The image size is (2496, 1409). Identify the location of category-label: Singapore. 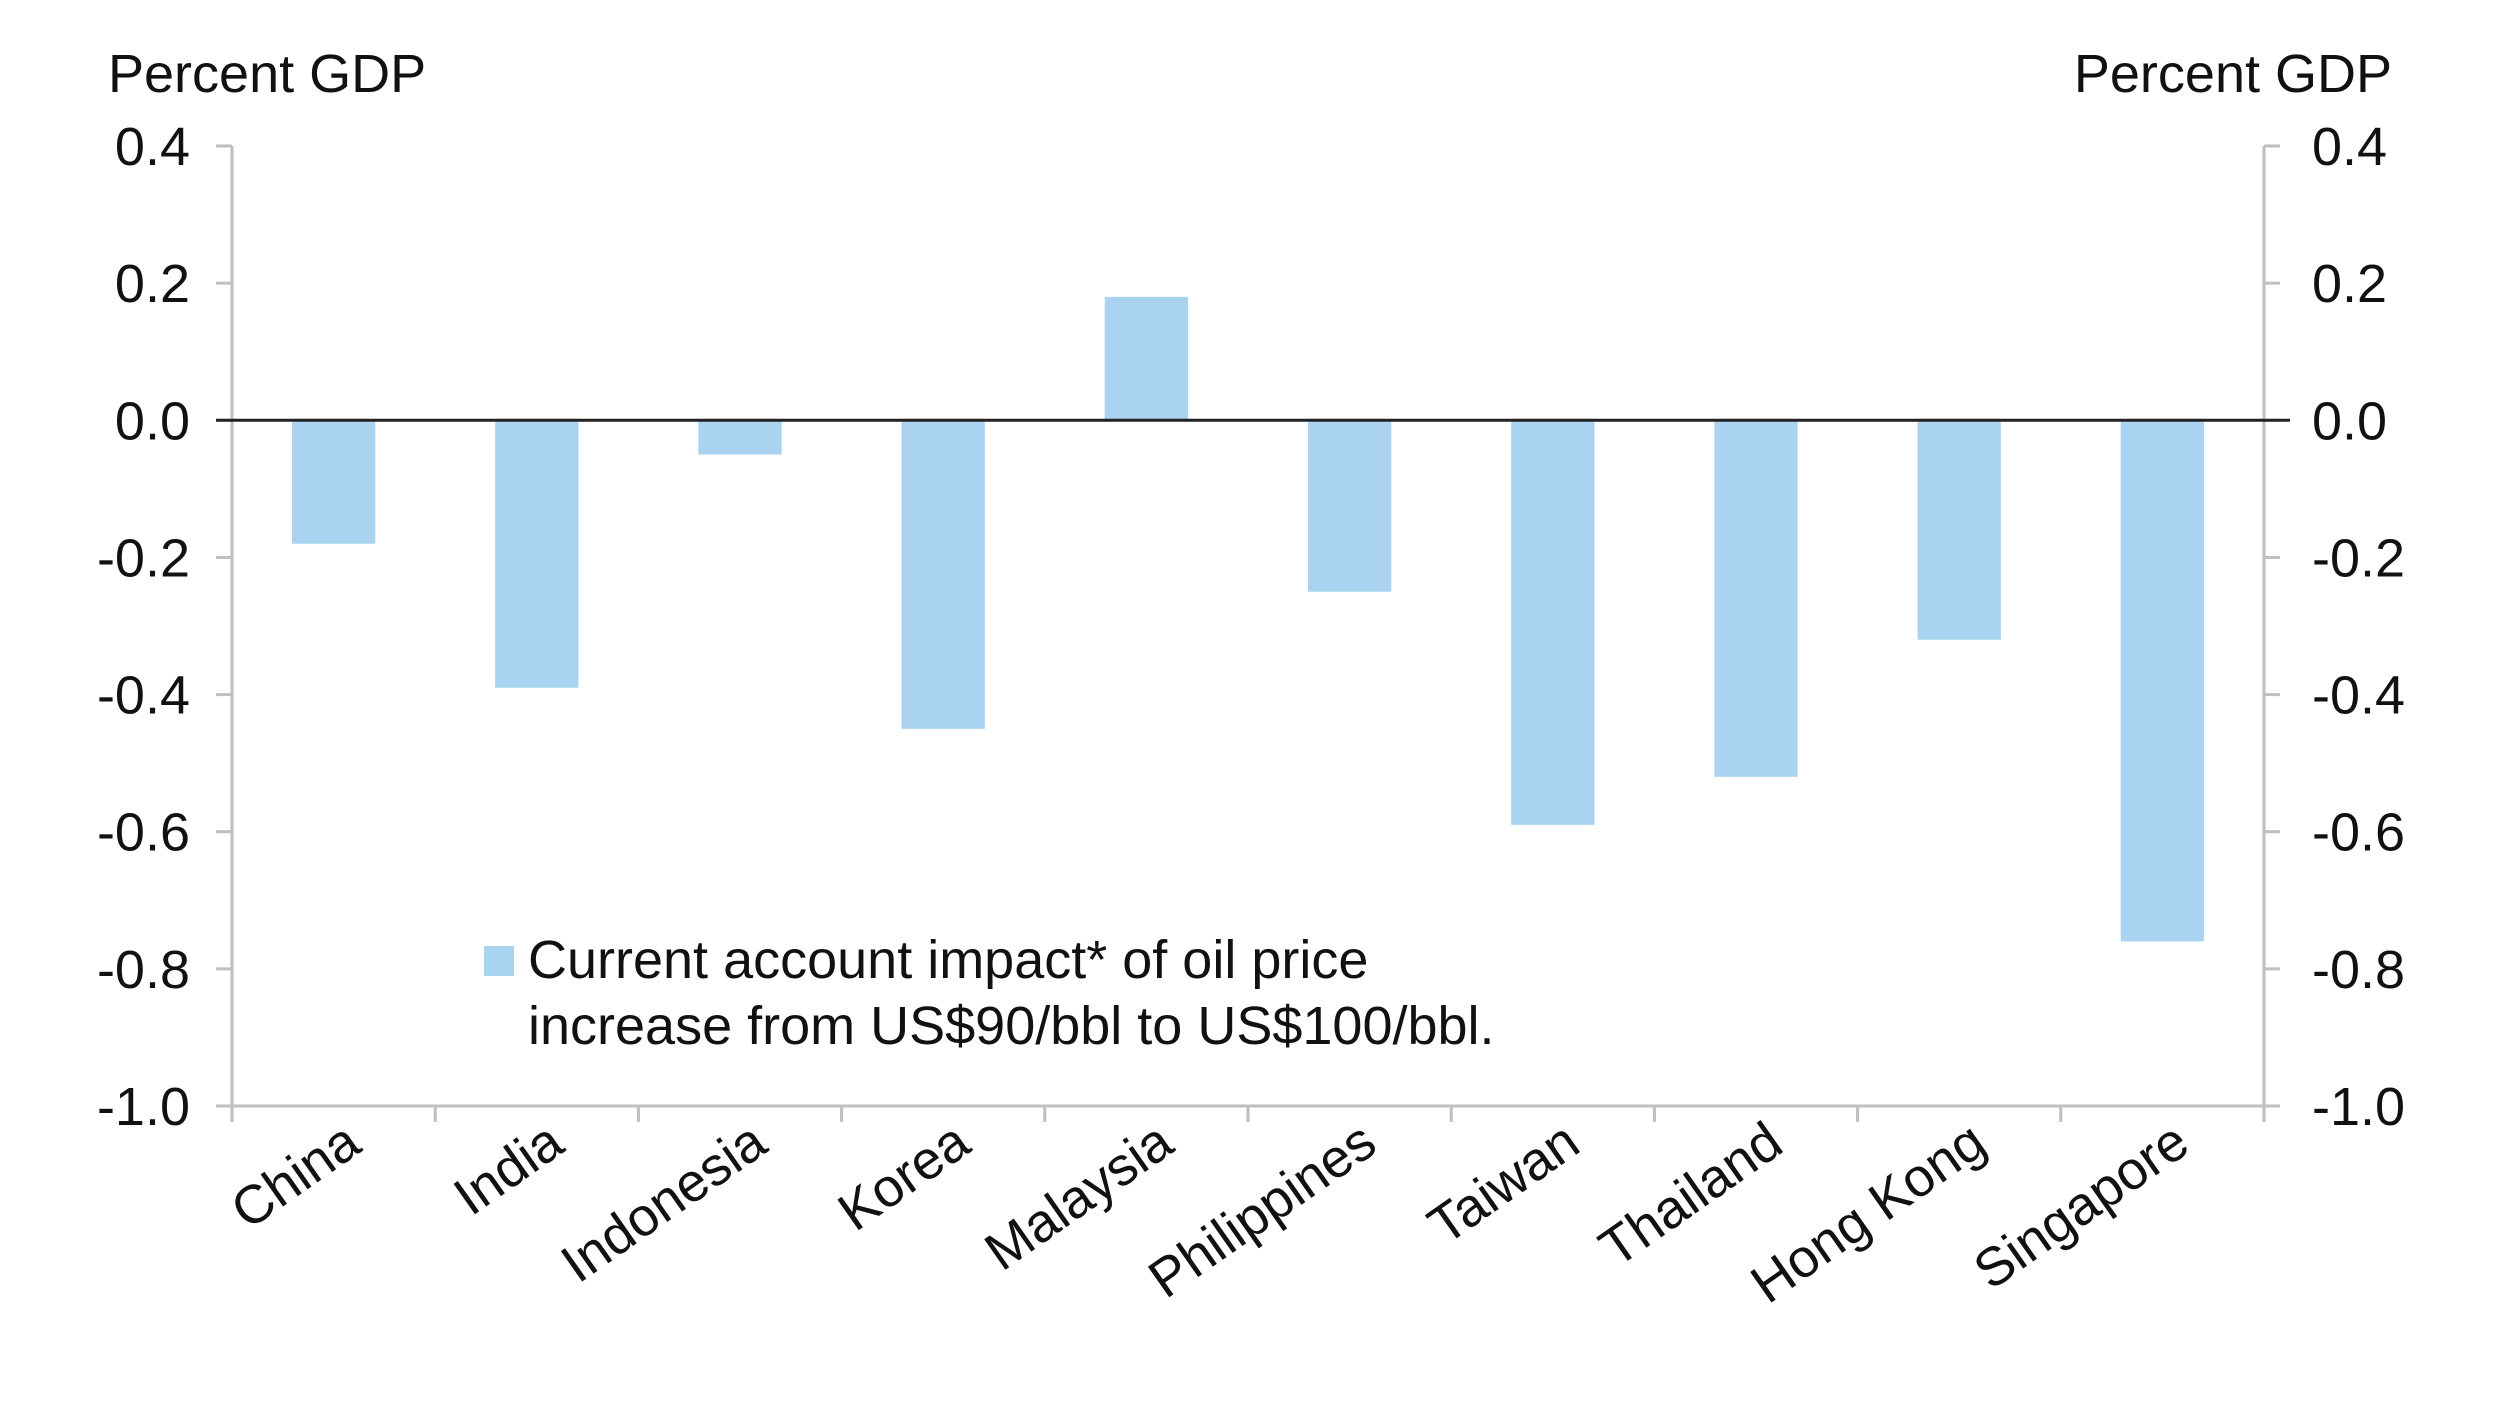
(2081, 1206).